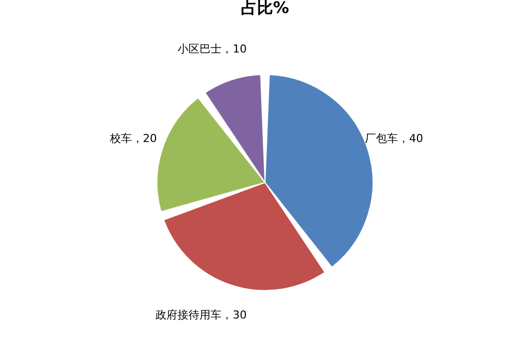 The width and height of the screenshot is (530, 345). Describe the element at coordinates (234, 315) in the screenshot. I see `data-label: ，30` at that location.